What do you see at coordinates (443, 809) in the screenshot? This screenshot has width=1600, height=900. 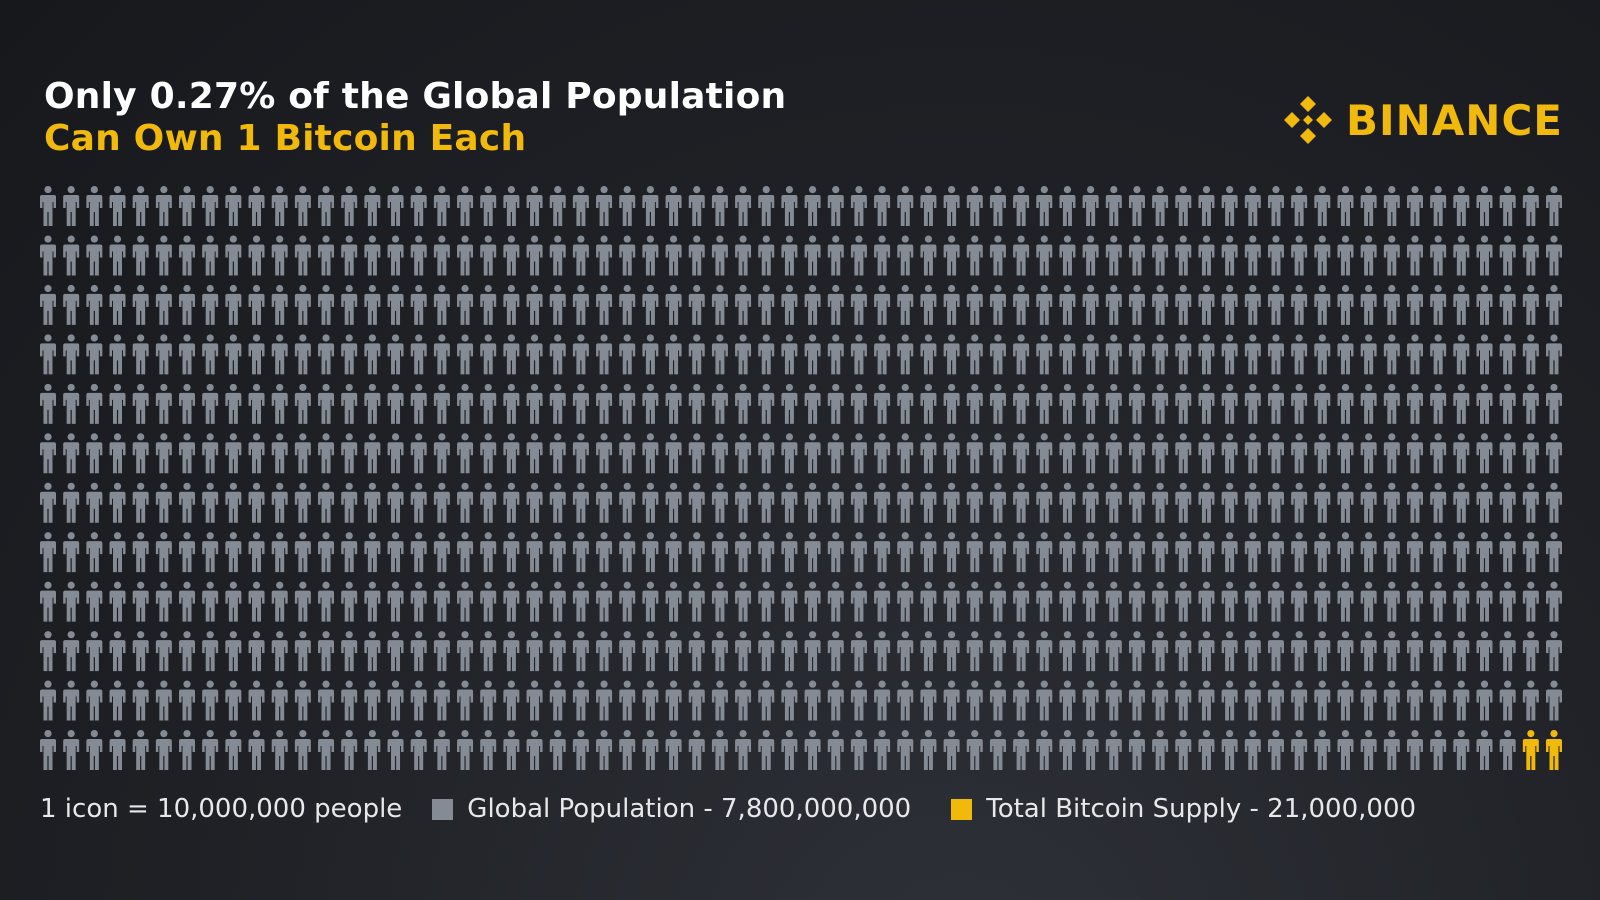 I see `legend-swatch-population` at bounding box center [443, 809].